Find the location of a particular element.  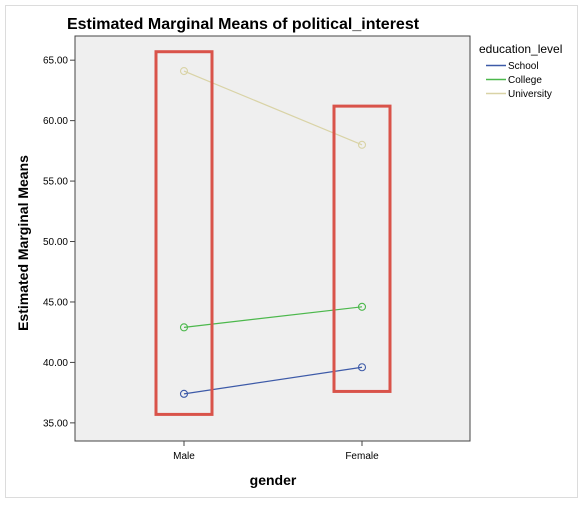

y-axis-title: Estimated Marginal Means is located at coordinates (23, 243).